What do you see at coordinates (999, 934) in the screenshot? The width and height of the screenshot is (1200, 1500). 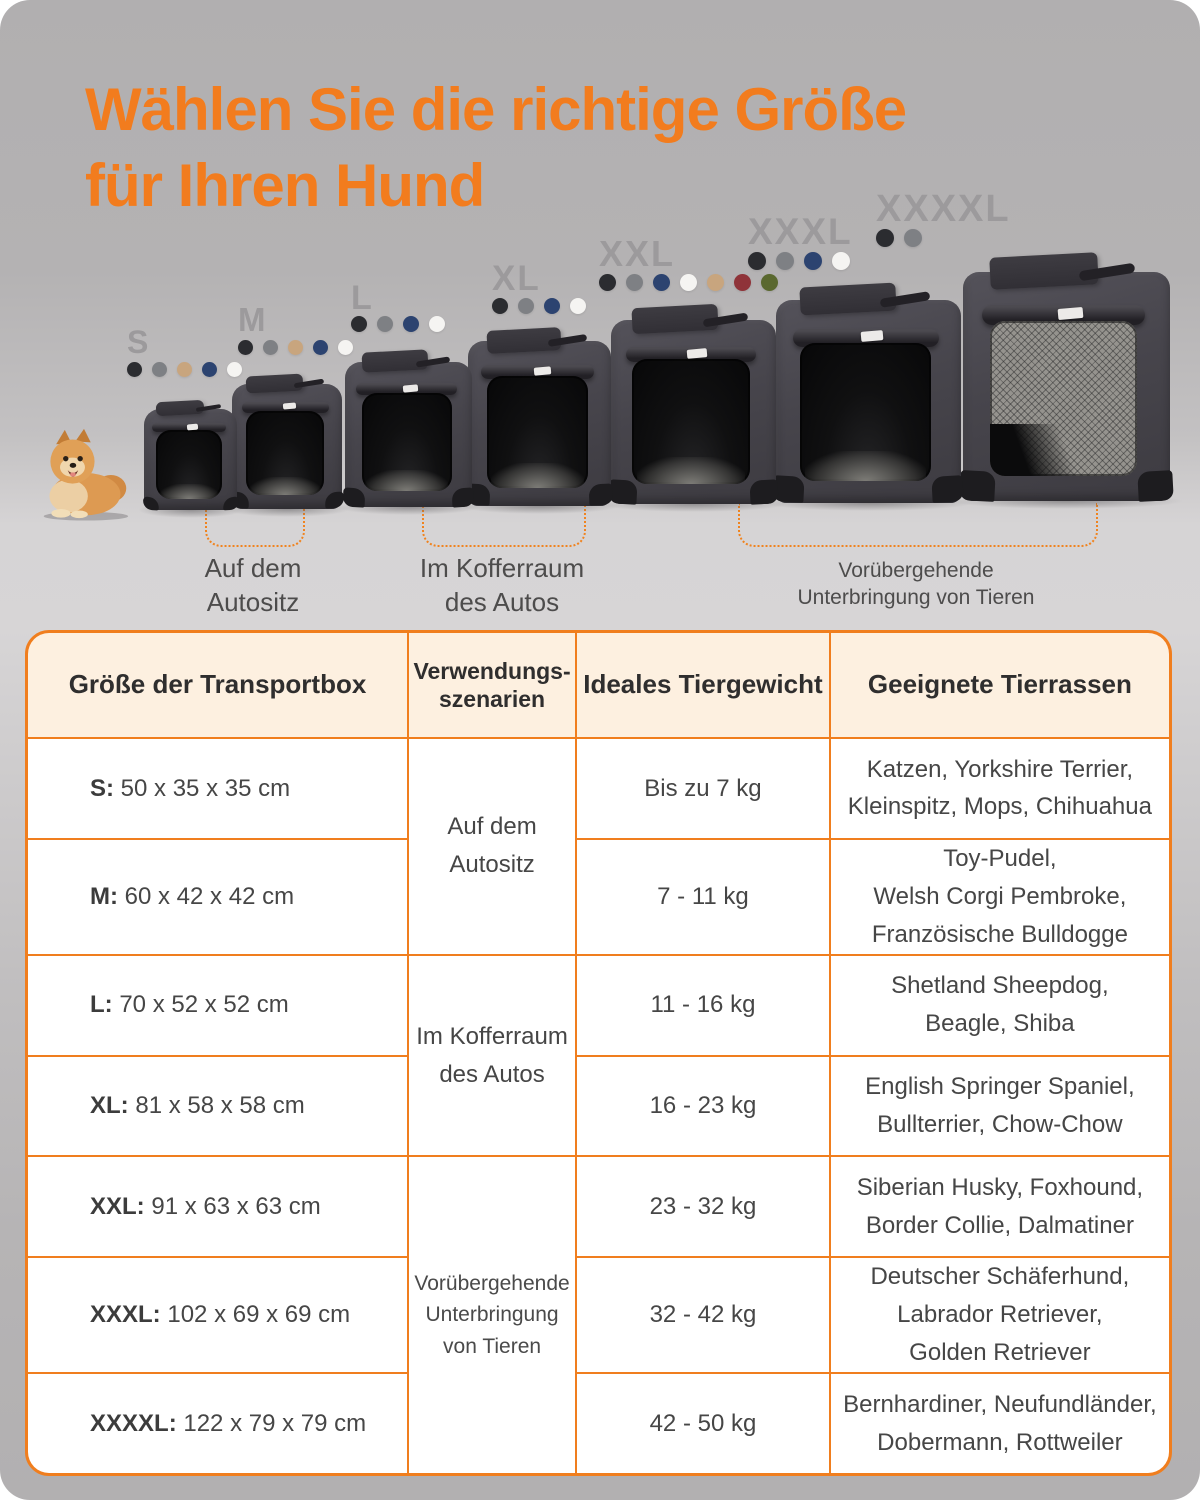 I see `breed-line: Französische Bulldogge` at bounding box center [999, 934].